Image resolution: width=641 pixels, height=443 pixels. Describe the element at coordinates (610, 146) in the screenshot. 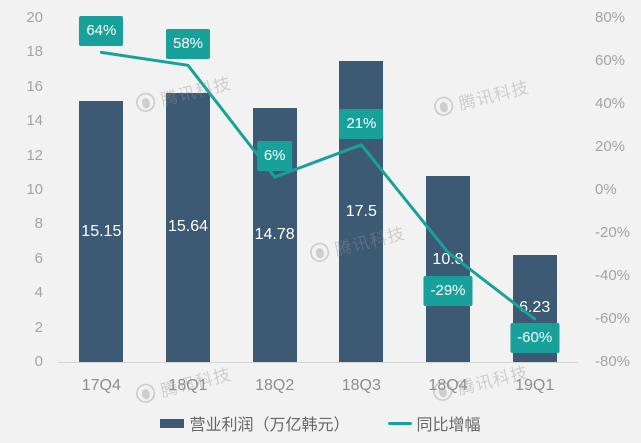

I see `right-axis-tick: 20%` at that location.